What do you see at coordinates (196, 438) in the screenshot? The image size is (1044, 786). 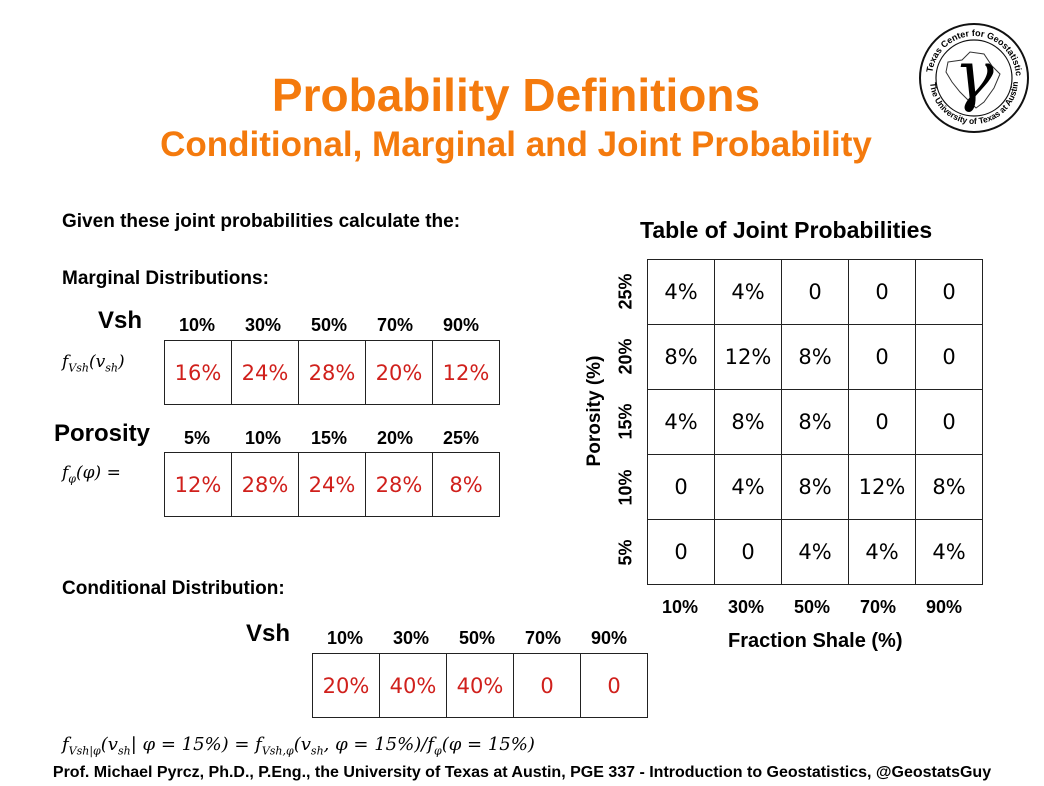 I see `porosity-header: 5%` at bounding box center [196, 438].